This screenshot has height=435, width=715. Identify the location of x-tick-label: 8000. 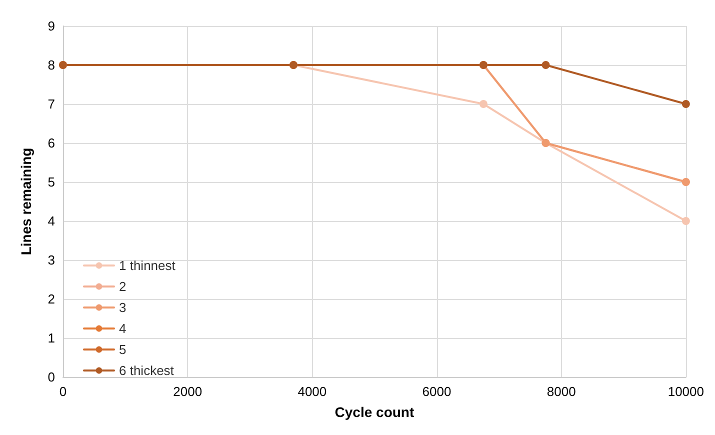
(561, 391).